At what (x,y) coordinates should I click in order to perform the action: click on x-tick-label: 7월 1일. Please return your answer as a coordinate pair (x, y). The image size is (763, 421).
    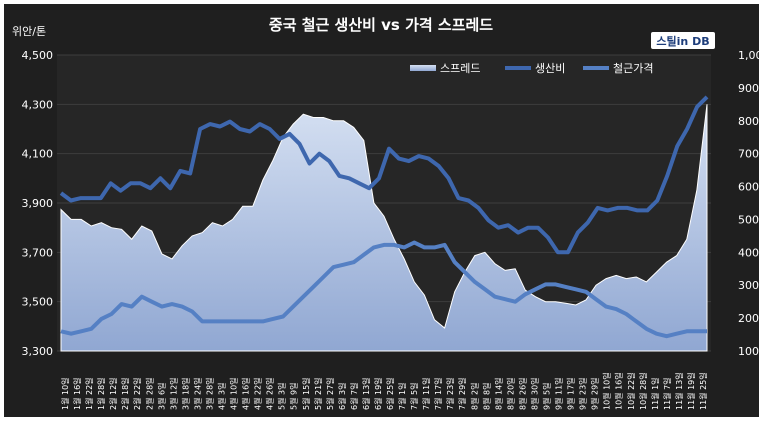
    Looking at the image, I should click on (402, 396).